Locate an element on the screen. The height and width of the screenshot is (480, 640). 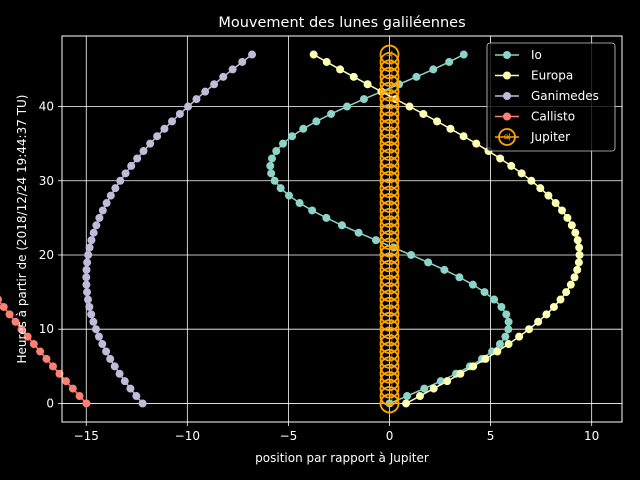
legend-item-jupiter: ♃ Jupiter is located at coordinates (532, 137).